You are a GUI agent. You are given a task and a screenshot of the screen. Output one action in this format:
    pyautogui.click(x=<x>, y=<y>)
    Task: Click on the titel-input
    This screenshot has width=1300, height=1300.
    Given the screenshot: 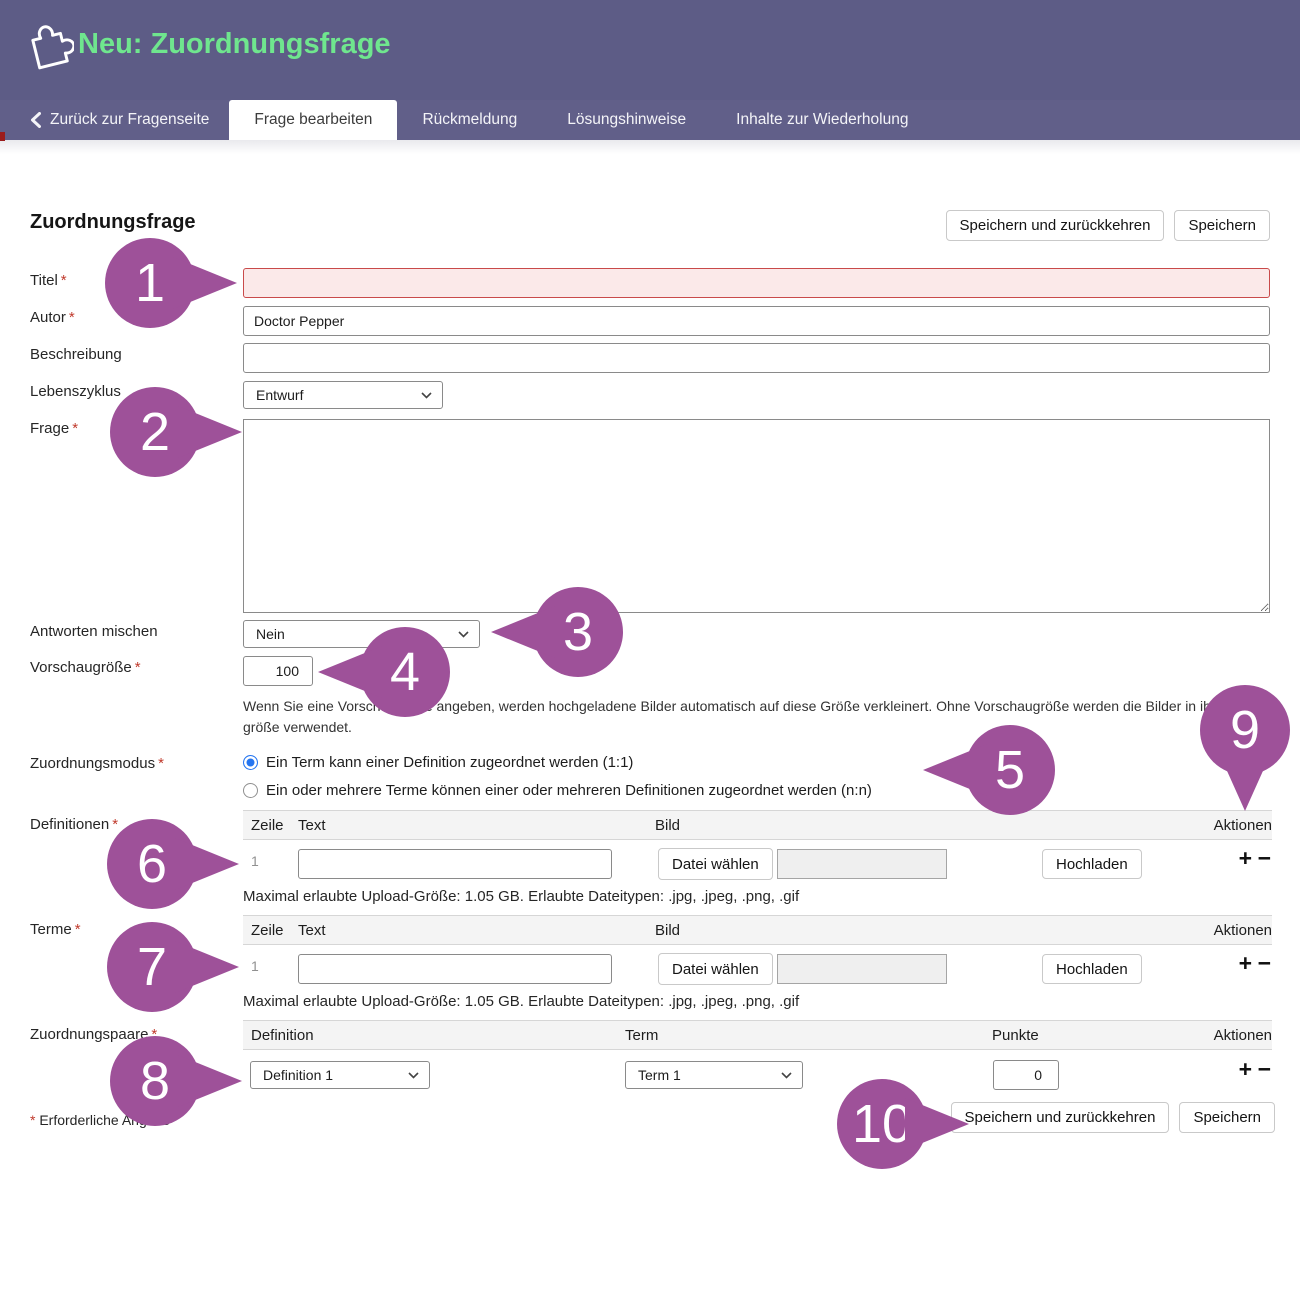 What is the action you would take?
    pyautogui.click(x=756, y=283)
    